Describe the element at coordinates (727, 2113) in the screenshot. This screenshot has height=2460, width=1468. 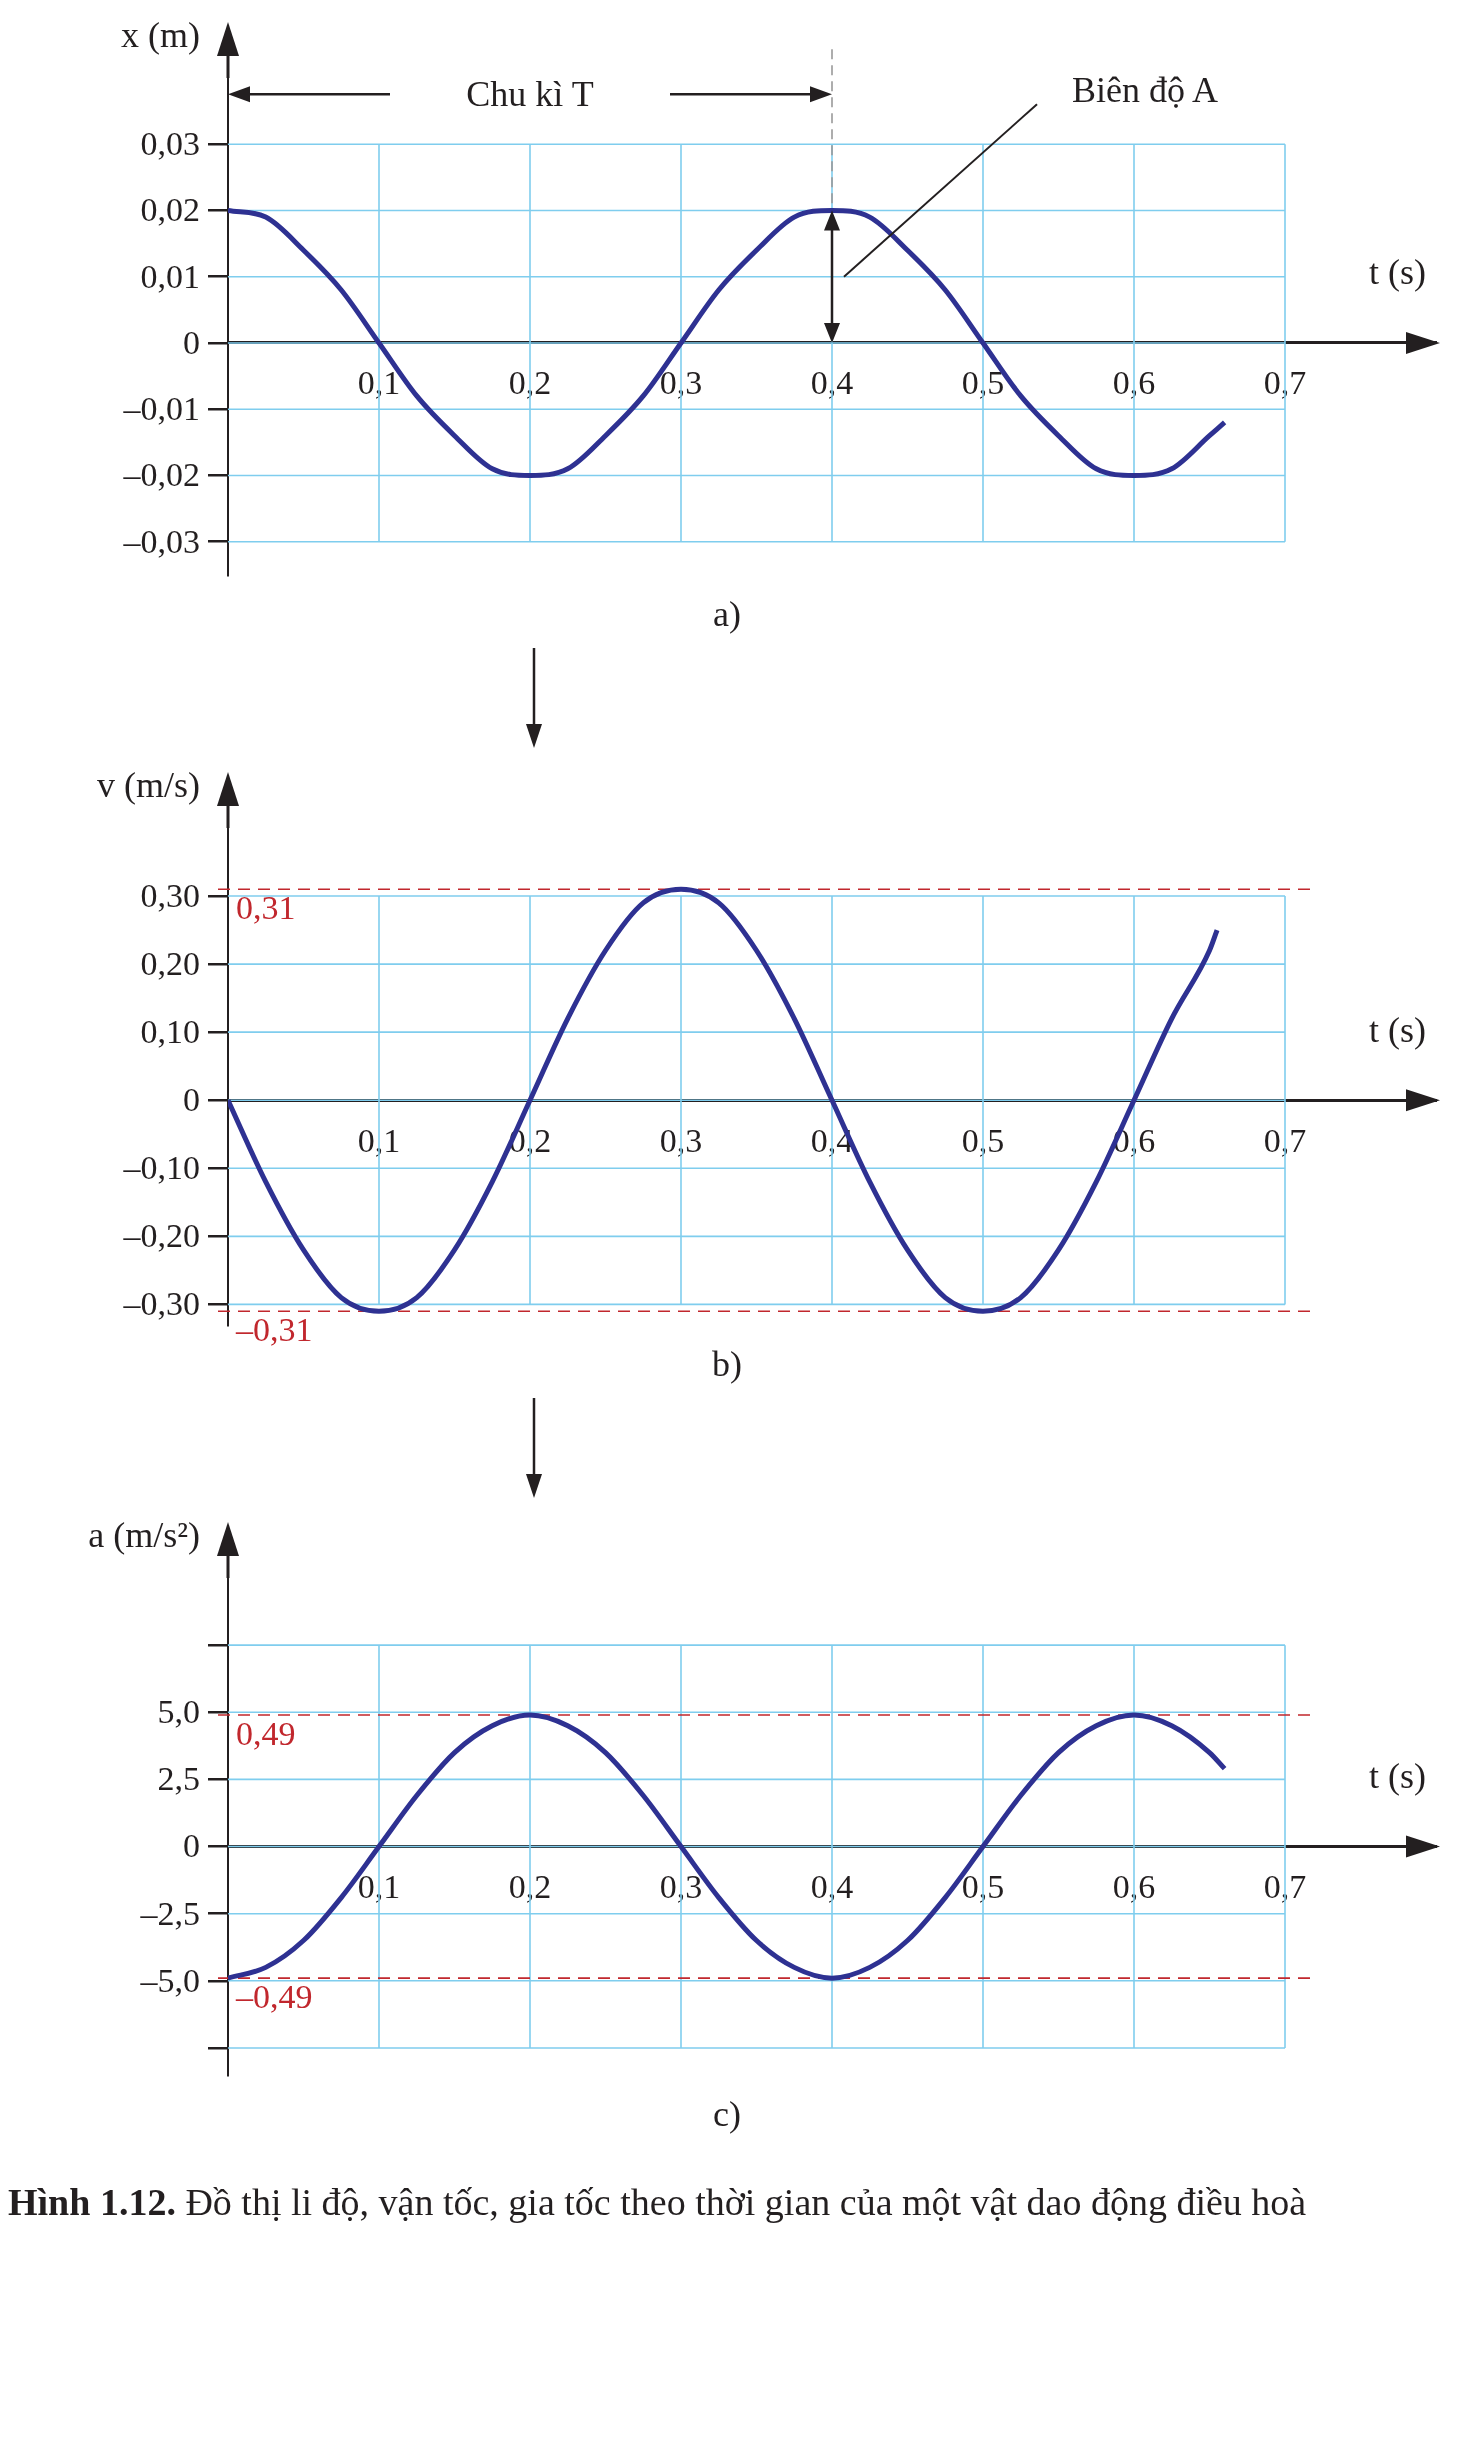
I see `text: c)` at that location.